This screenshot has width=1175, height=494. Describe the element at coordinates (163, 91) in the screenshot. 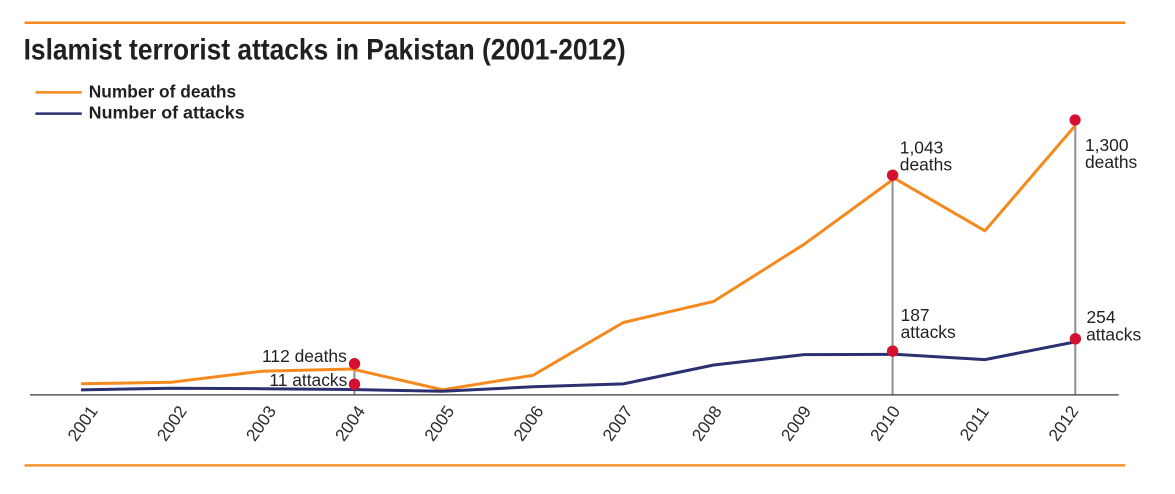

I see `svg-text: Number of deaths` at that location.